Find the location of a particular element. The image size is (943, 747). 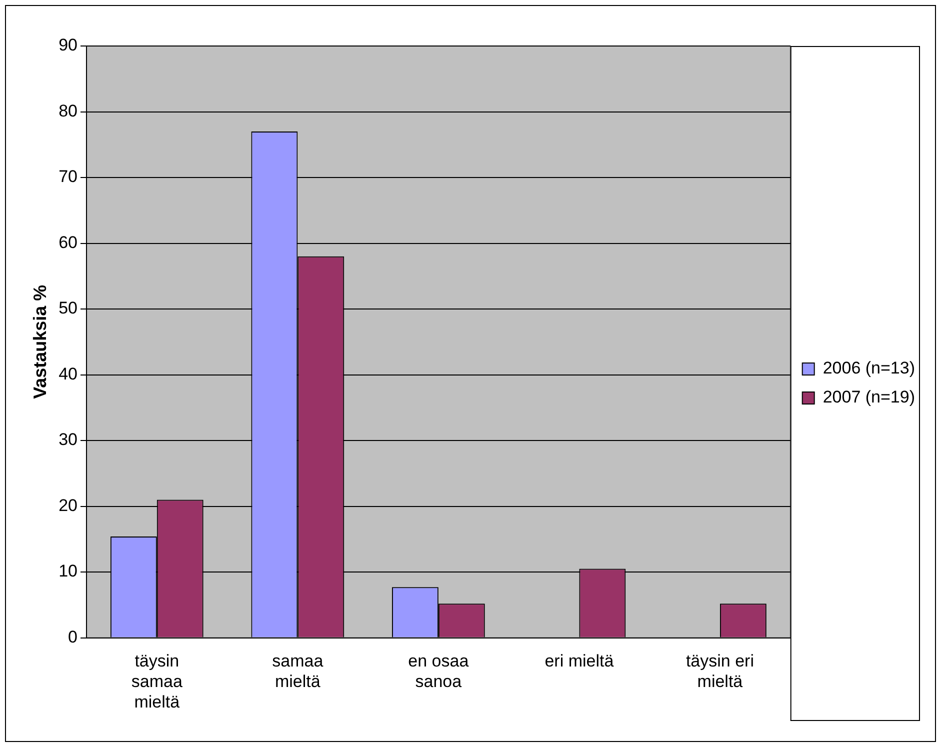

y-tick-label: 30 is located at coordinates (68, 440).